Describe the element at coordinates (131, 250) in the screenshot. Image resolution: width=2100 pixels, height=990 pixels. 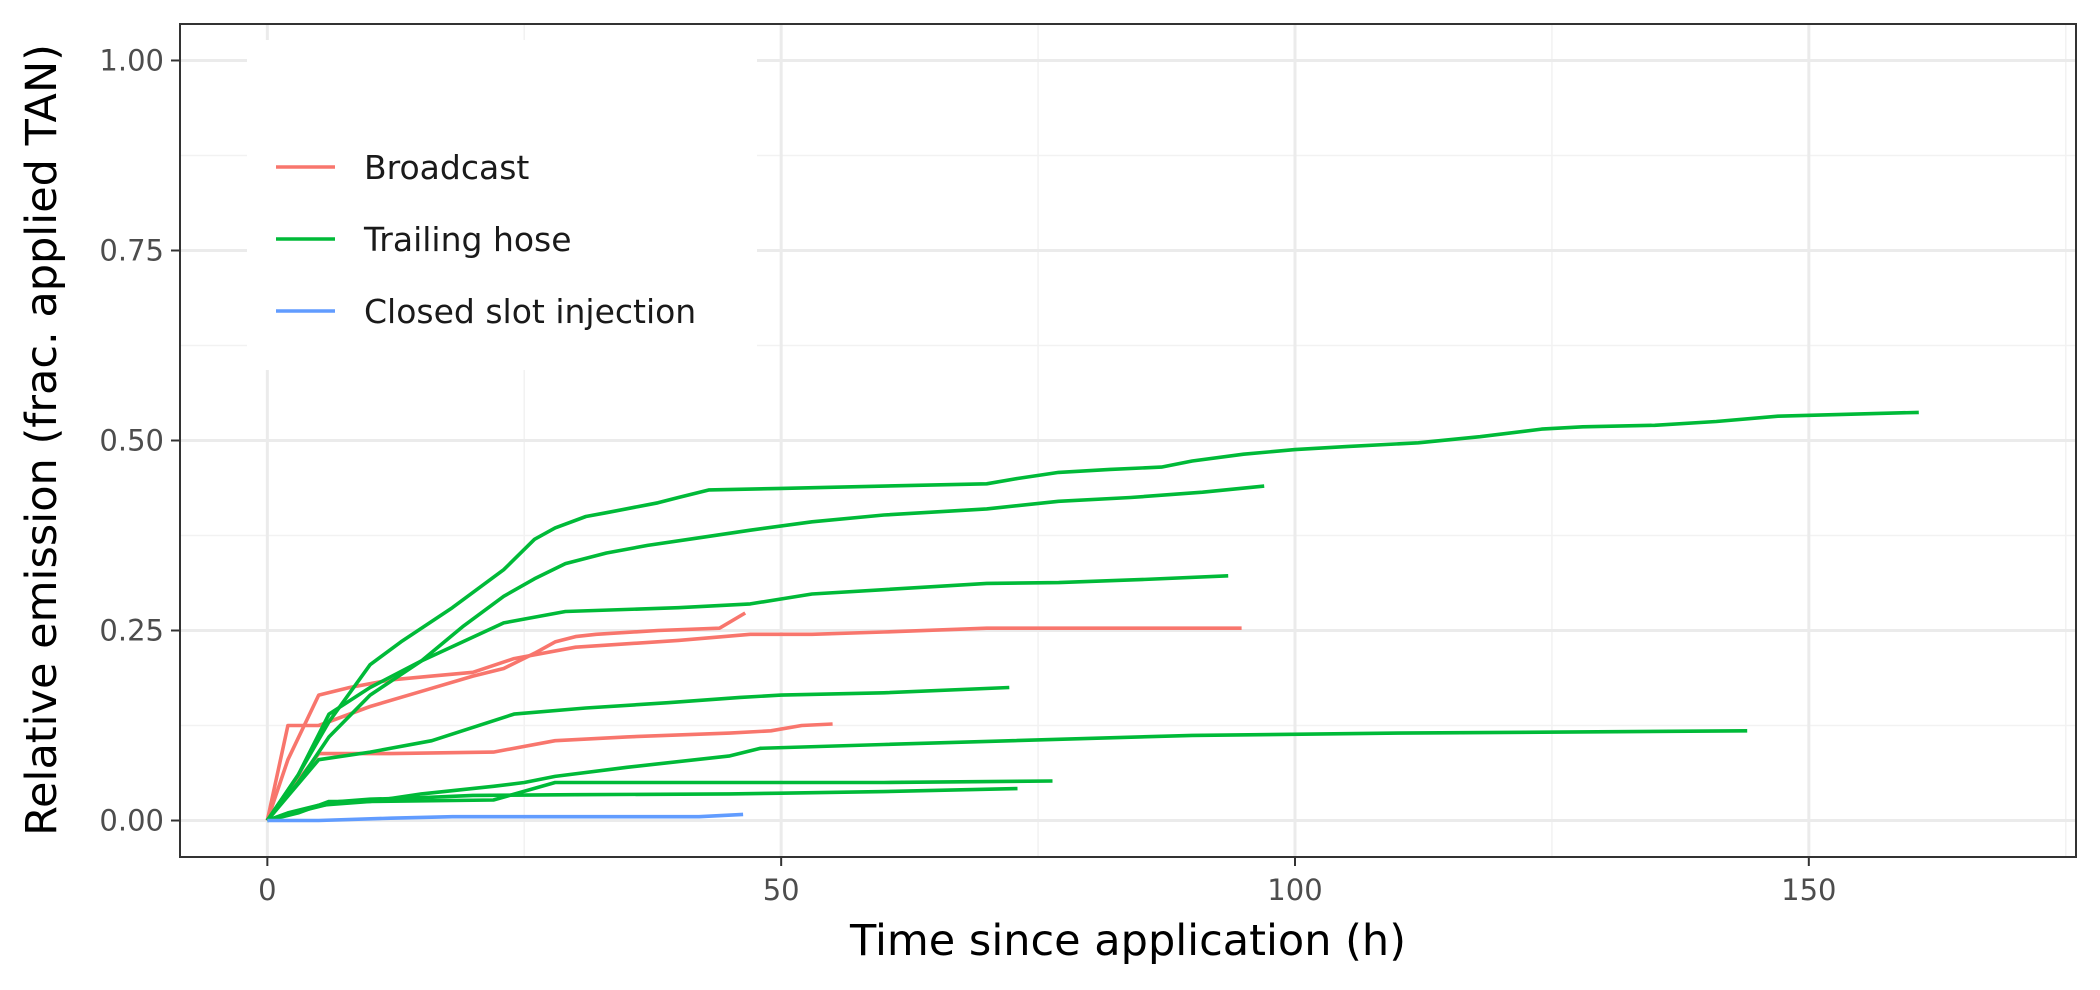
I see `y-tick-label: 0.75` at that location.